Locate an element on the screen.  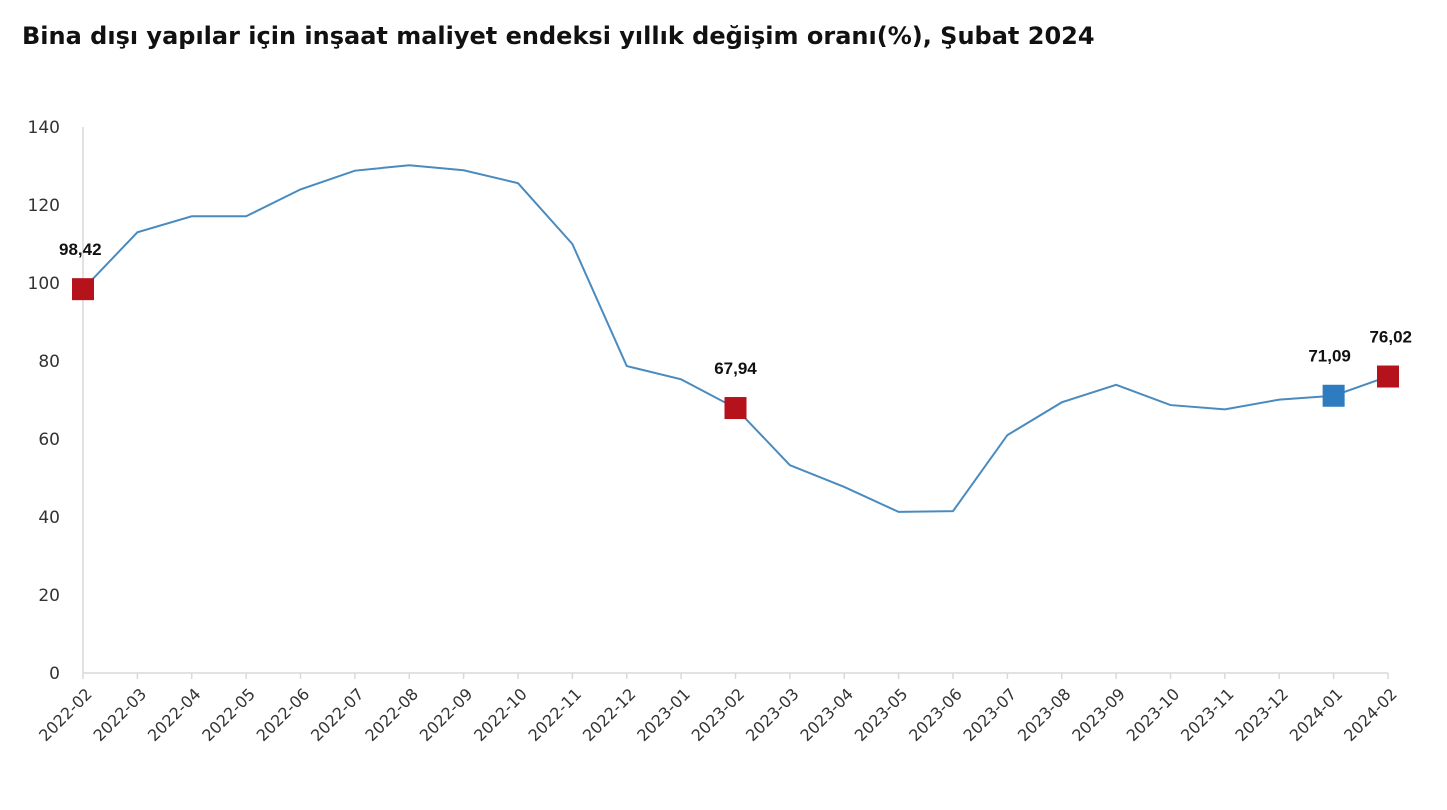
x-tick-label: 2022-04 is located at coordinates (174, 714).